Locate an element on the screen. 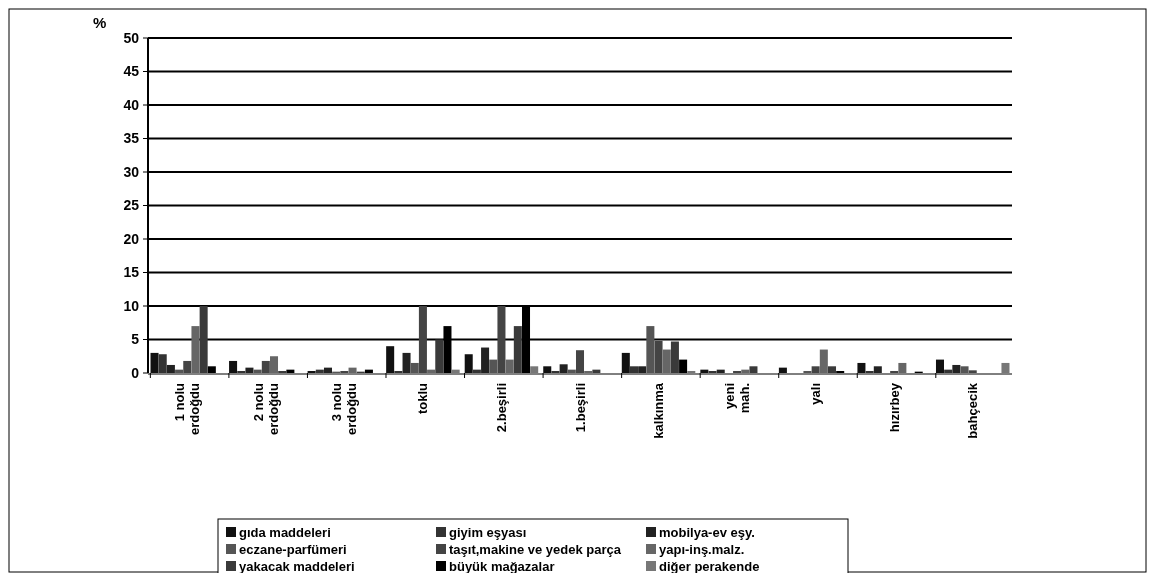 The height and width of the screenshot is (581, 1155). x-tick-label: hızırbey is located at coordinates (894, 407).